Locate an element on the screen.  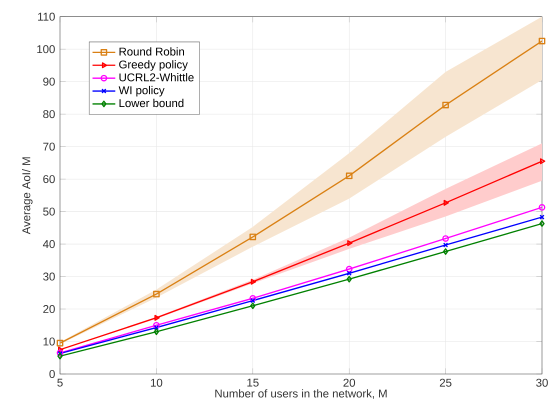
x-tick-label: 15 is located at coordinates (253, 382).